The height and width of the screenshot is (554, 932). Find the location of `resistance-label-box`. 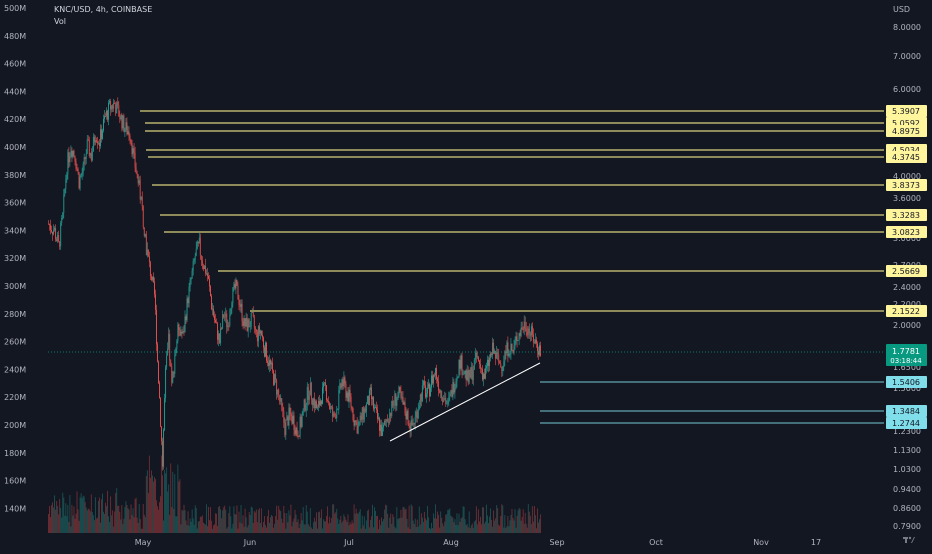

resistance-label-box is located at coordinates (906, 111).